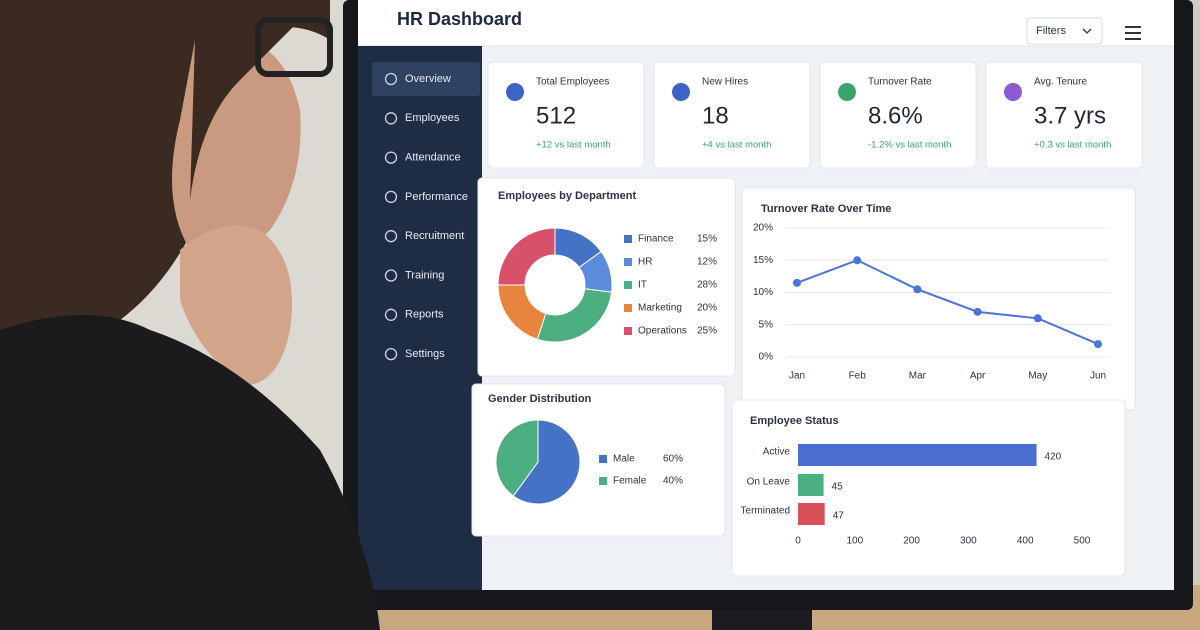 Image resolution: width=1200 pixels, height=630 pixels. I want to click on kpi-value: 3.7 yrs, so click(1070, 115).